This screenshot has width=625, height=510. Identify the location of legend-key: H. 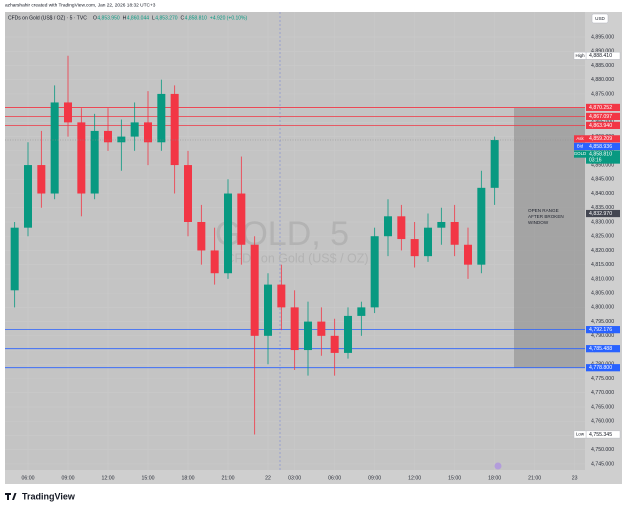
(125, 18).